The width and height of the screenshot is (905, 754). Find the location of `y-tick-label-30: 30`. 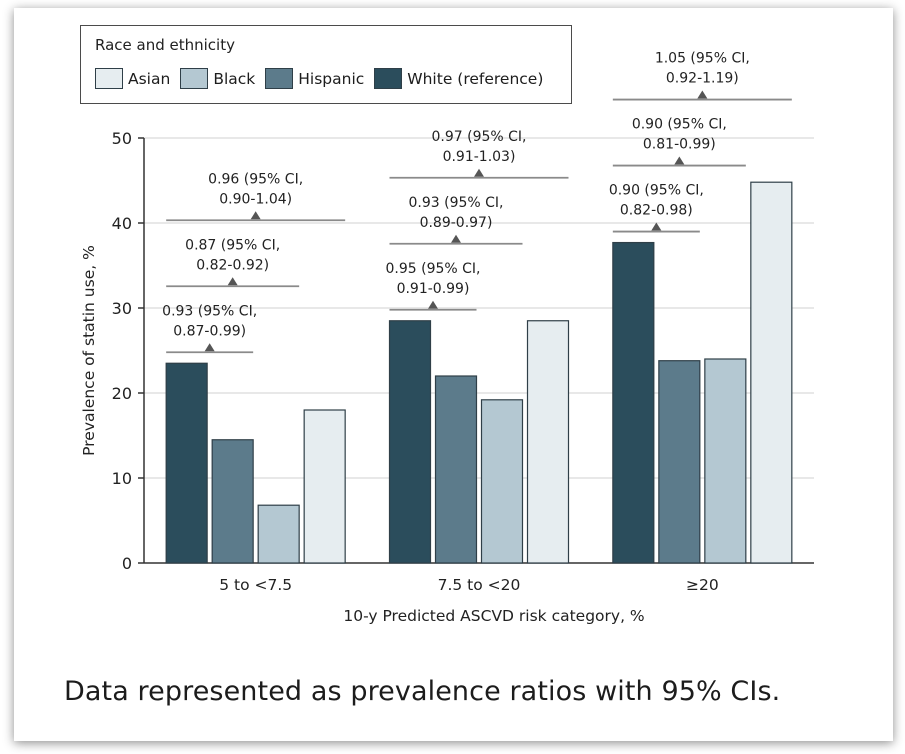

y-tick-label-30: 30 is located at coordinates (122, 308).